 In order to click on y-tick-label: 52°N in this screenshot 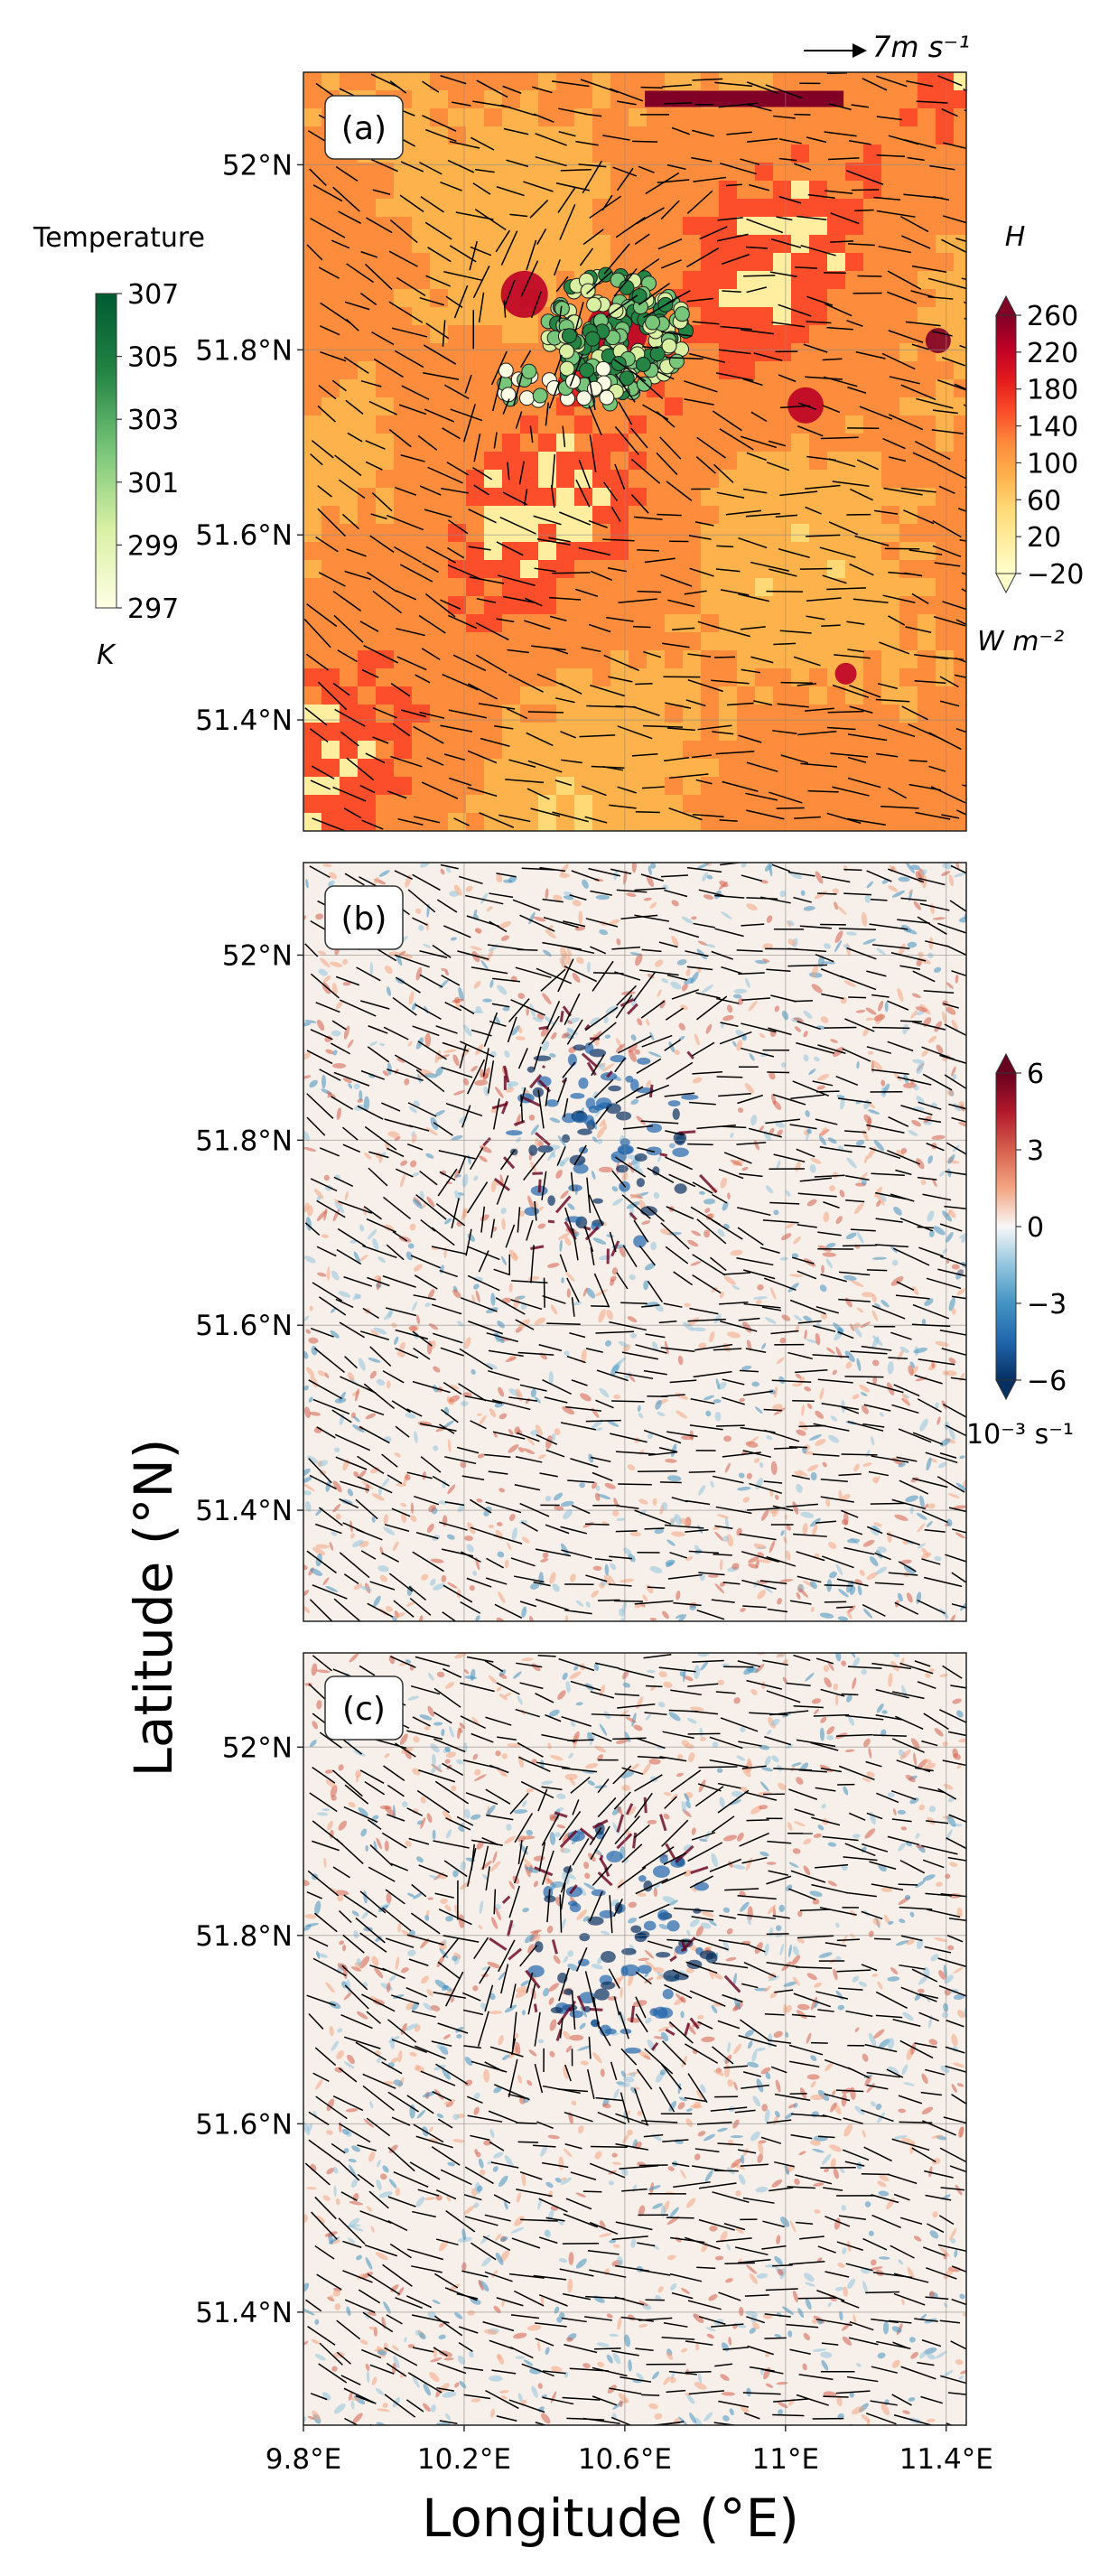, I will do `click(258, 165)`.